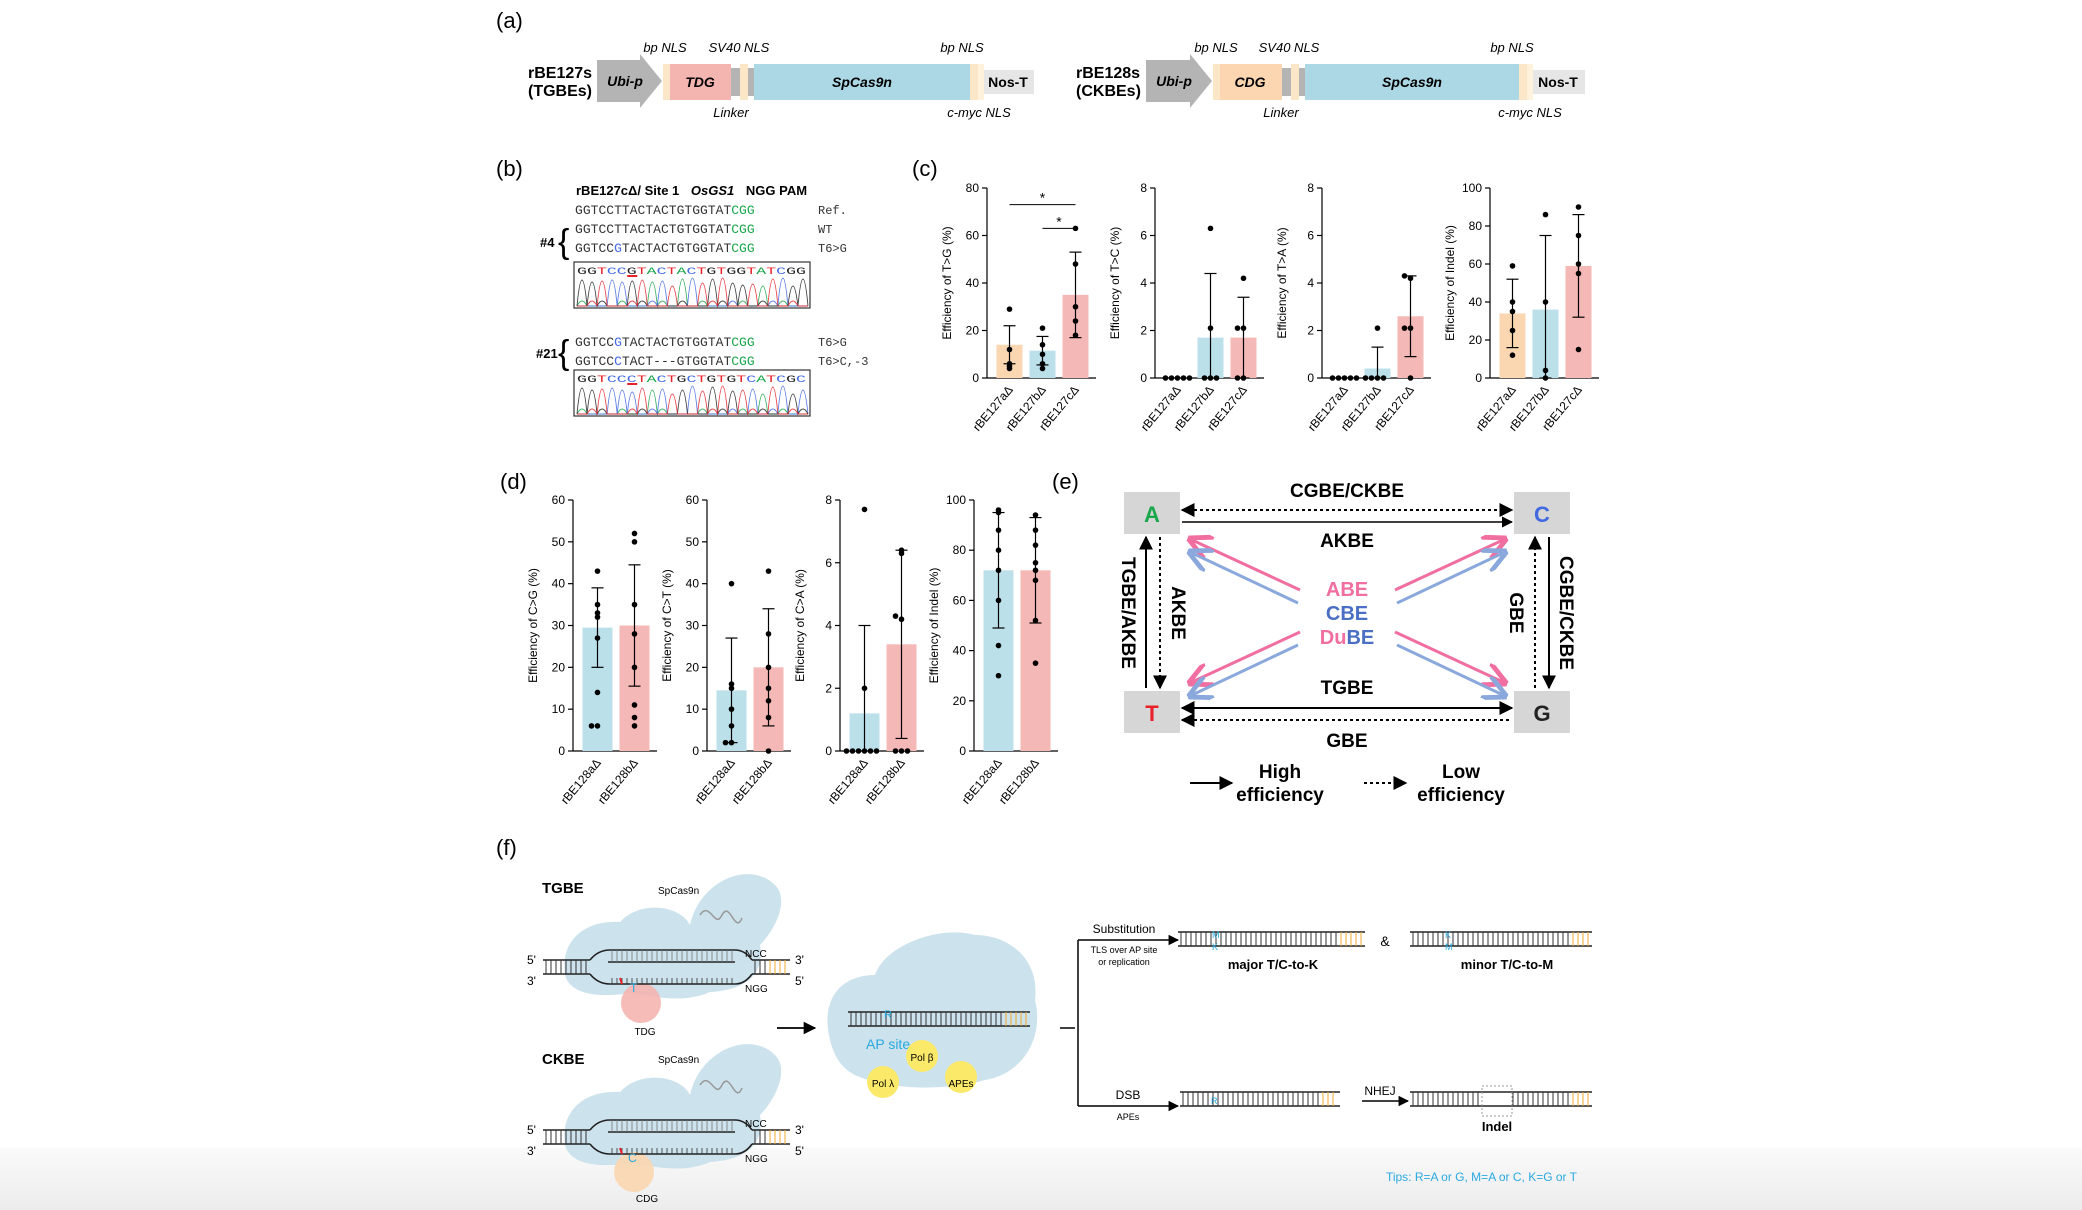  Describe the element at coordinates (622, 380) in the screenshot. I see `chrom-base: C` at that location.